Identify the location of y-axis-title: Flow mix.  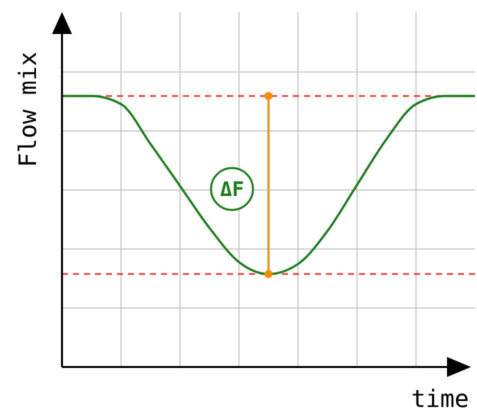
(28, 110).